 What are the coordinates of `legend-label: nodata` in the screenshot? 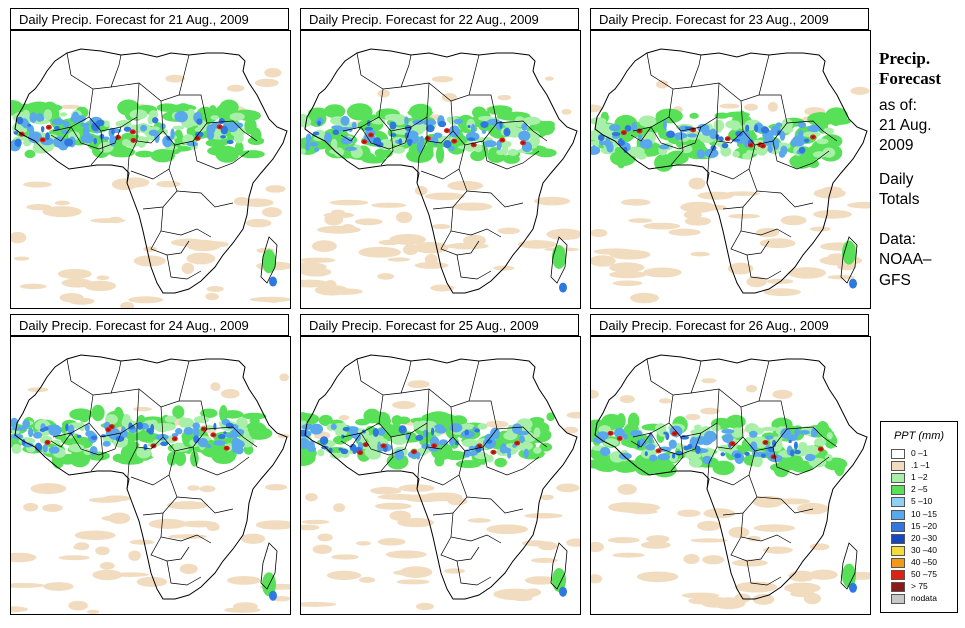 It's located at (924, 598).